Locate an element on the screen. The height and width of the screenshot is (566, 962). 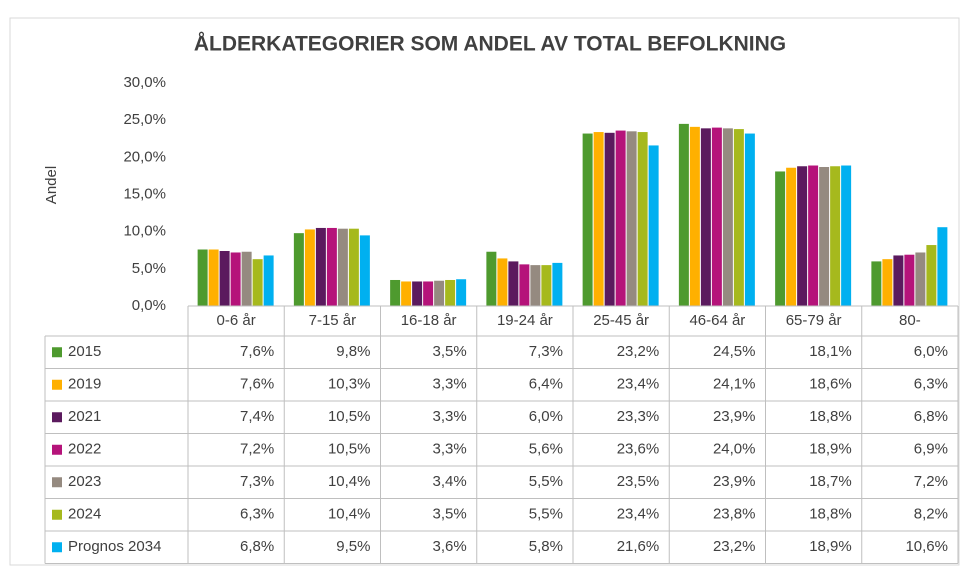
table-value: 9,5% is located at coordinates (353, 546).